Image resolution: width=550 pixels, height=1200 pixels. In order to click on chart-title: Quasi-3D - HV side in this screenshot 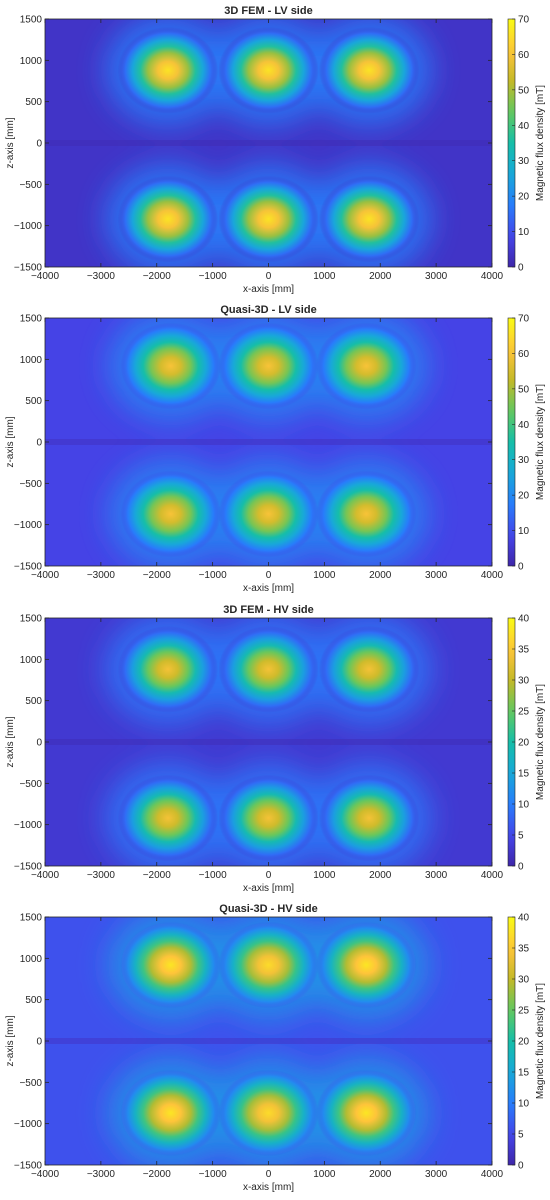, I will do `click(268, 909)`.